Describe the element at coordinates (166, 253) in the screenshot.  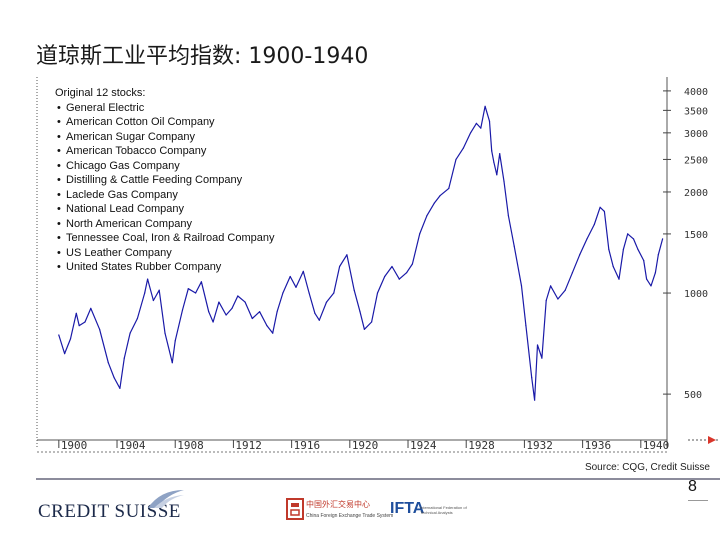
I see `list-item: US Leather Company` at that location.